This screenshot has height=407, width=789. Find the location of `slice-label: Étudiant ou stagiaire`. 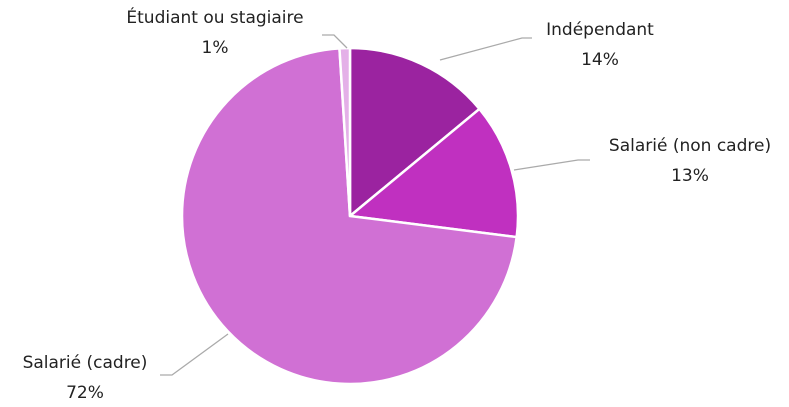

slice-label: Étudiant ou stagiaire is located at coordinates (214, 17).